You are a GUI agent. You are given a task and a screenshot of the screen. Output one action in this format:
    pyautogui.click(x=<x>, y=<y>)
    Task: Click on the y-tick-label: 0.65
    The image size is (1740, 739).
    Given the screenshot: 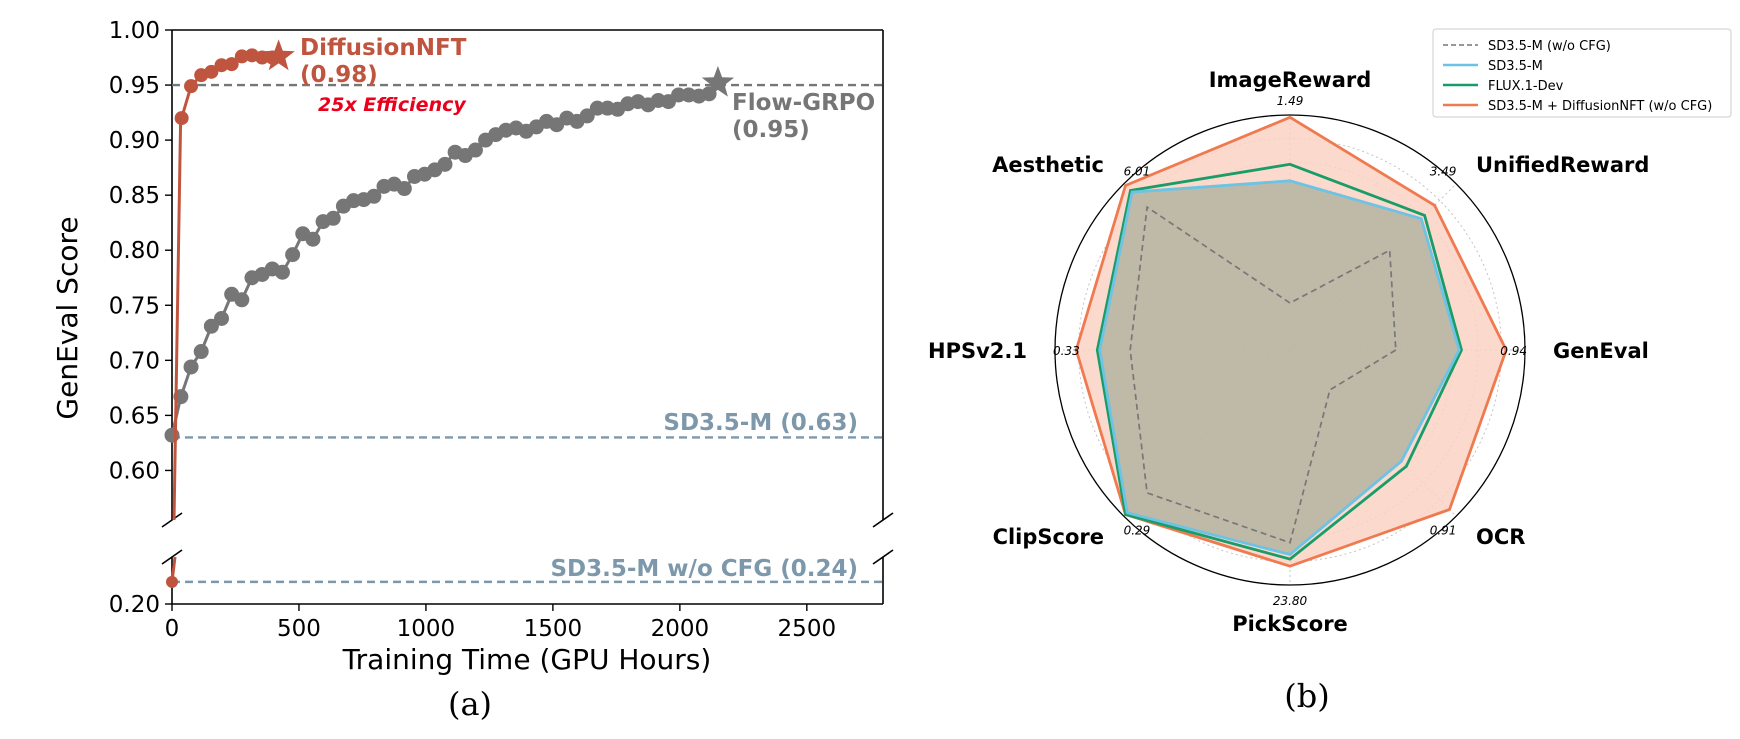 What is the action you would take?
    pyautogui.click(x=134, y=416)
    